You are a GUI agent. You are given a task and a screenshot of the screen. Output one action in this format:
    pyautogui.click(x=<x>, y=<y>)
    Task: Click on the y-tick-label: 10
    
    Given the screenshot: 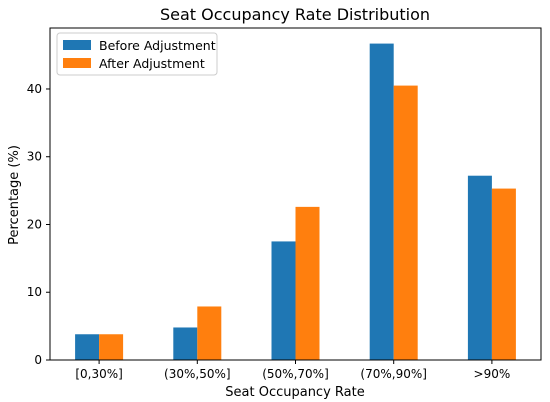 What is the action you would take?
    pyautogui.click(x=34, y=292)
    